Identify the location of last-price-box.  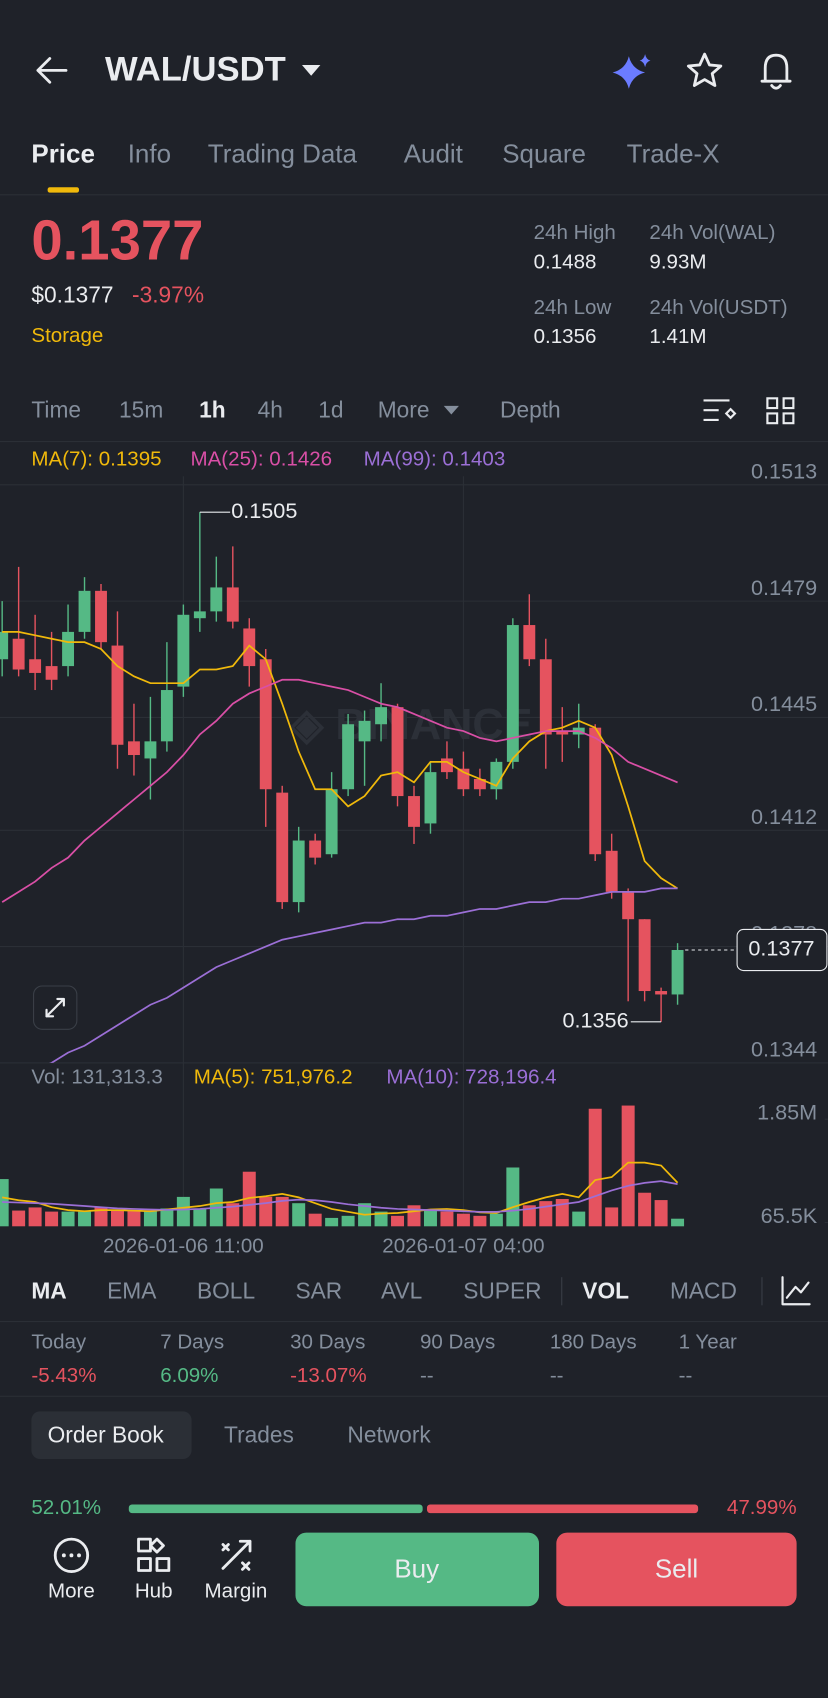
(782, 950).